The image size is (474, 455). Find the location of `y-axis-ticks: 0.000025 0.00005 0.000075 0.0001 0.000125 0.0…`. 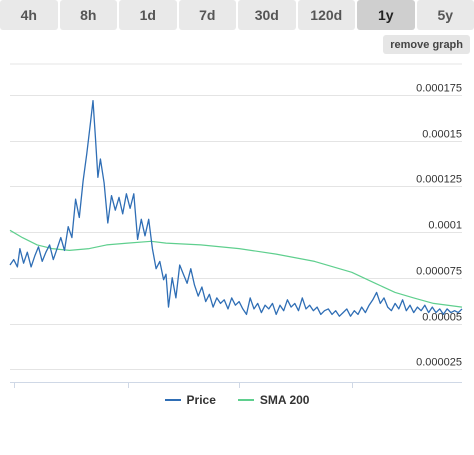

y-axis-ticks: 0.000025 0.00005 0.000075 0.0001 0.000125 0.0… is located at coordinates (439, 226).